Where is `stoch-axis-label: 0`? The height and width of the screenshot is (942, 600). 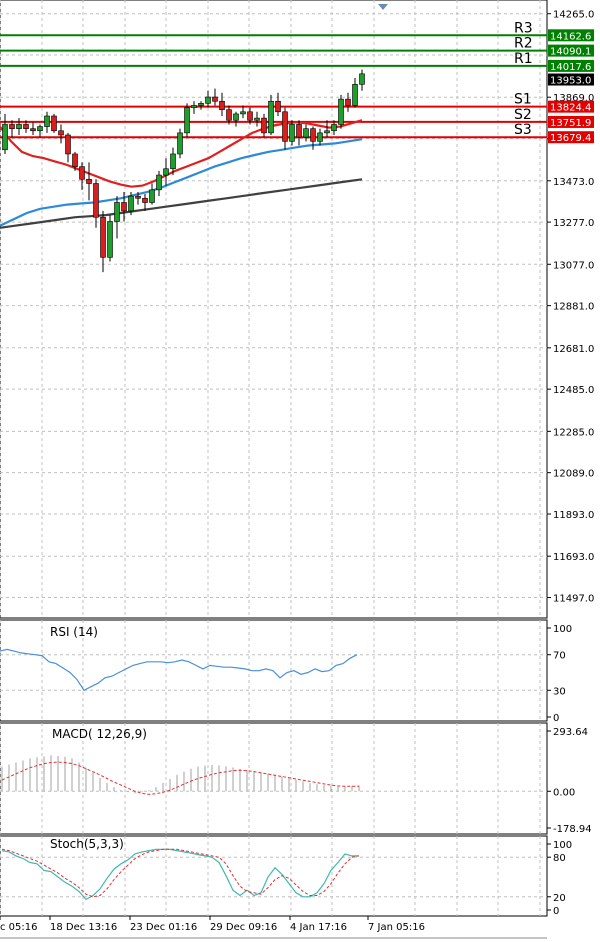 stoch-axis-label: 0 is located at coordinates (556, 911).